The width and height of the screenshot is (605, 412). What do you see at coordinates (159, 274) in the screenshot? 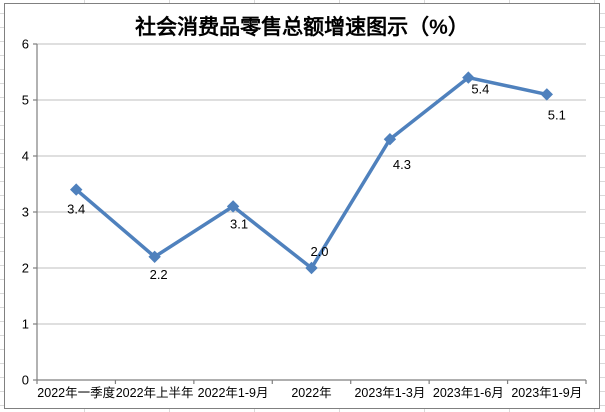
I see `data-label-1: 2.2` at bounding box center [159, 274].